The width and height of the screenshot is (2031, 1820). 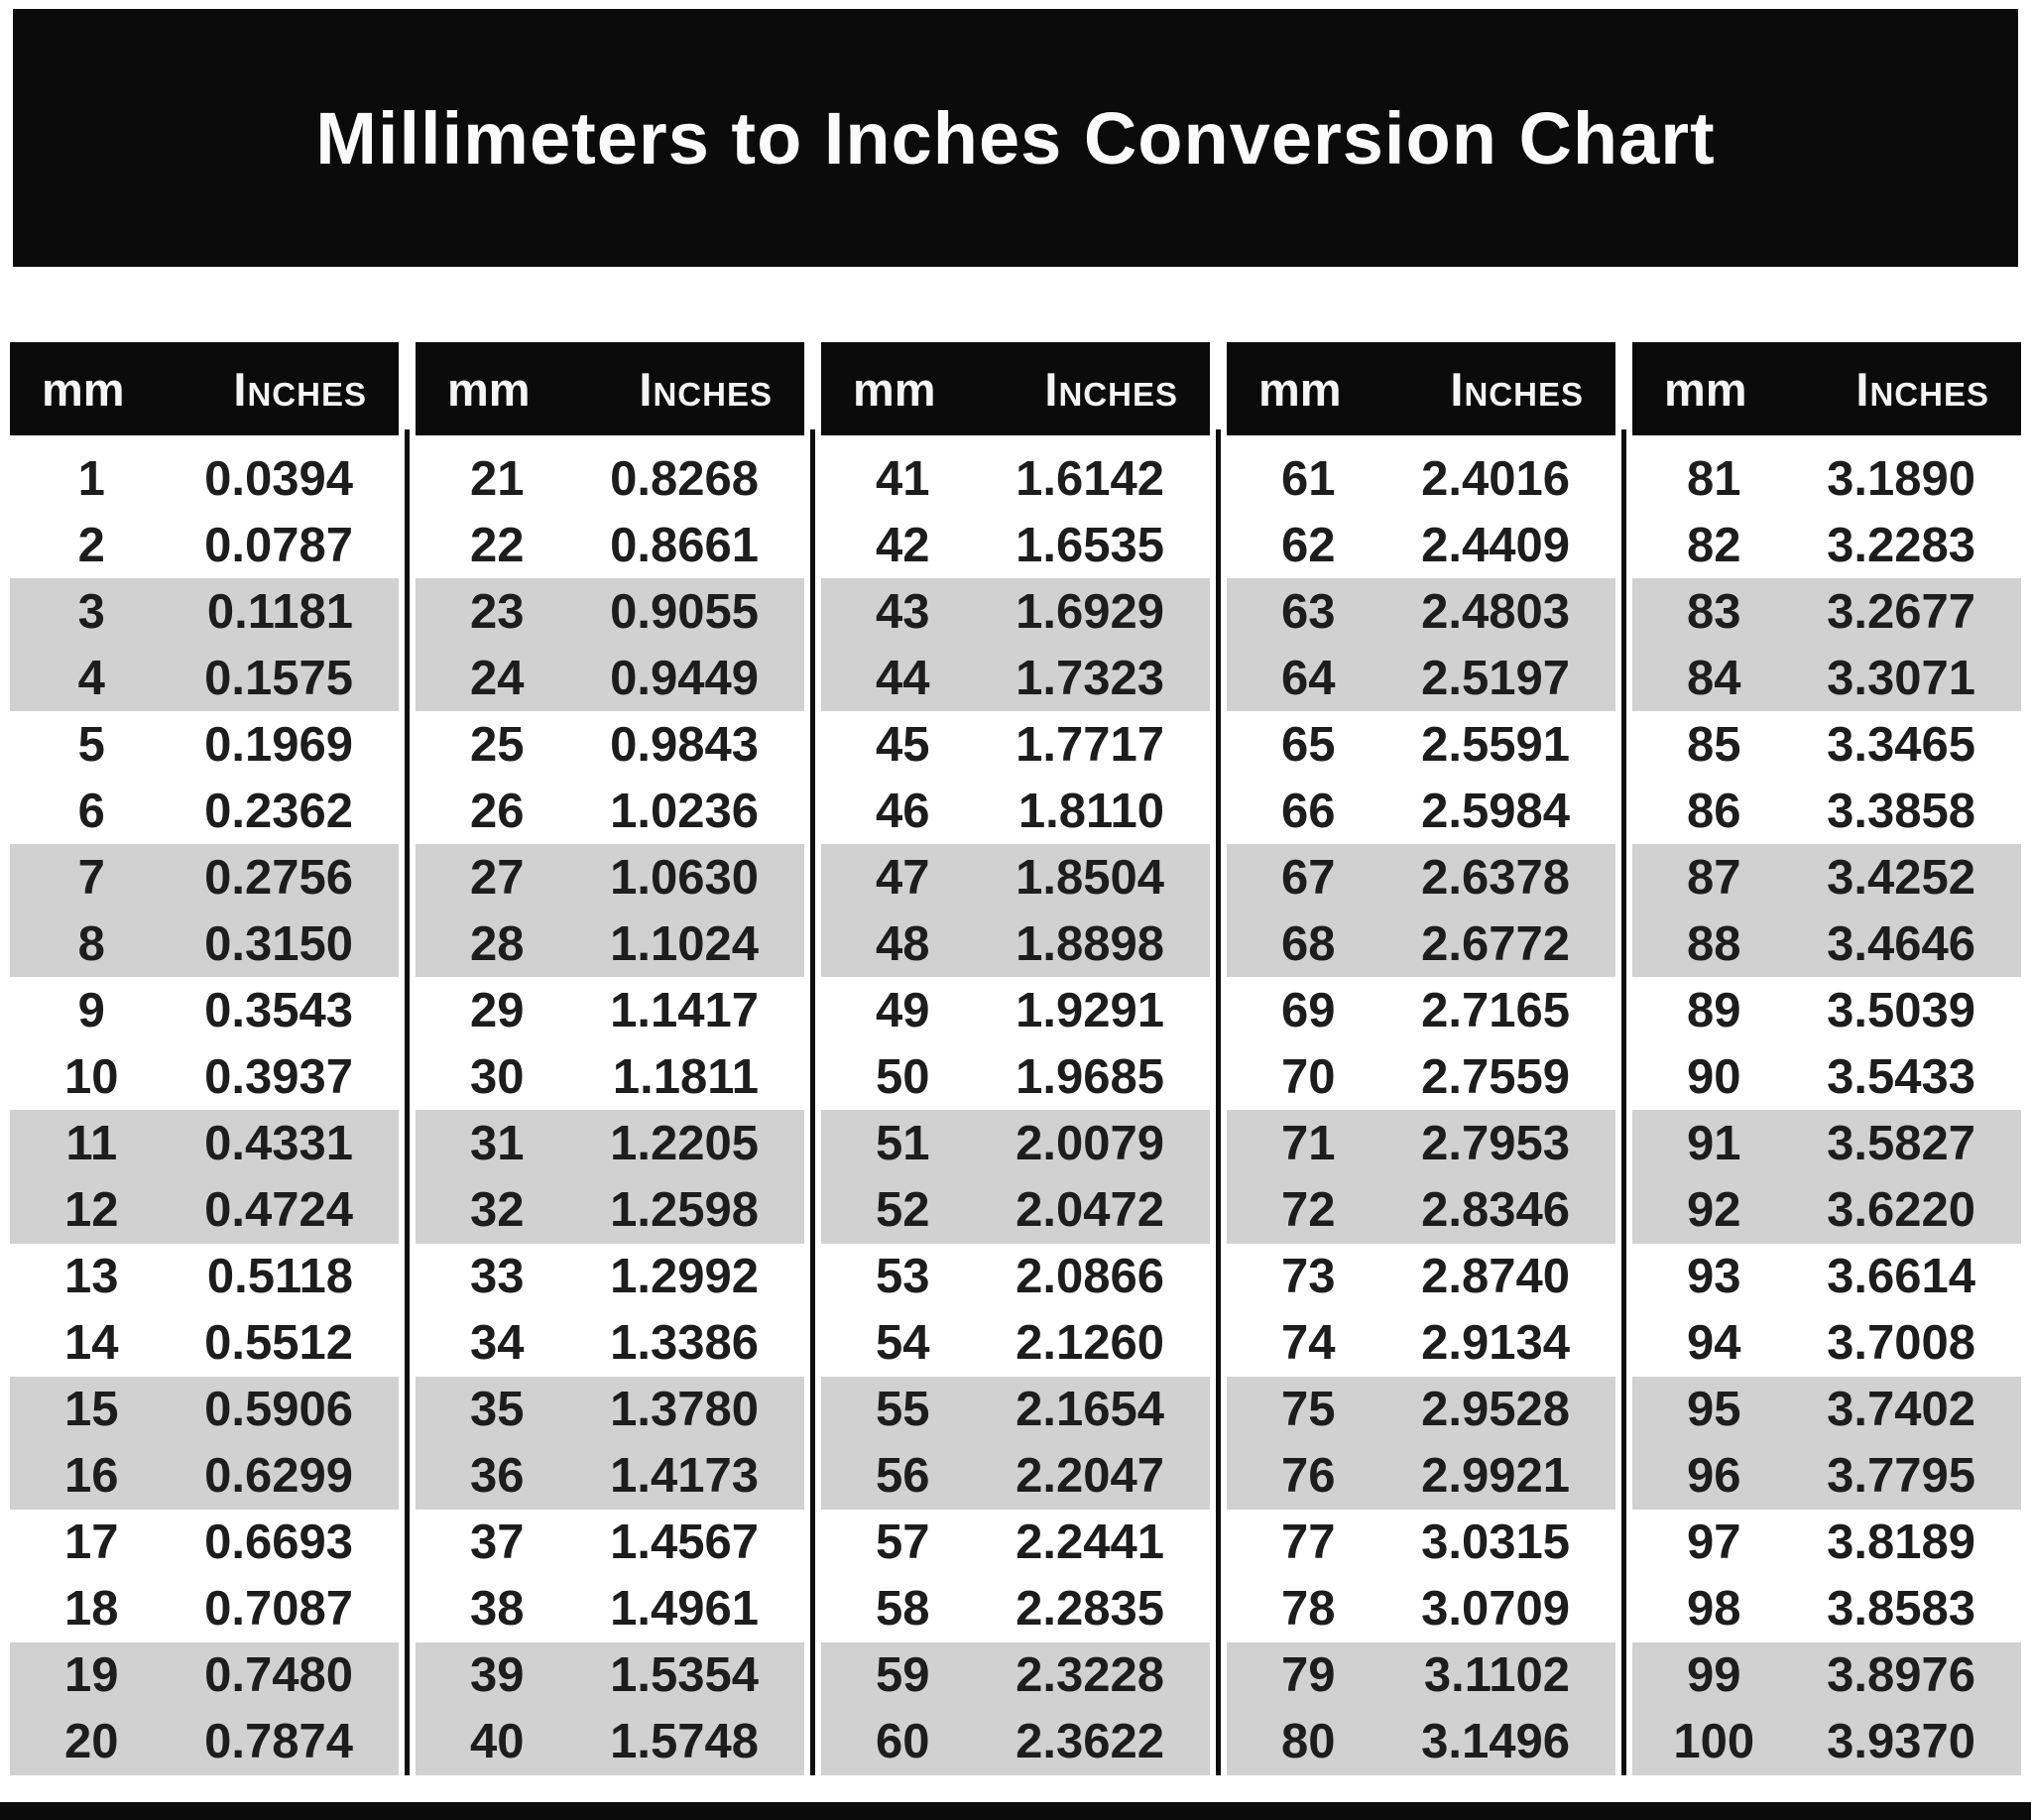 What do you see at coordinates (278, 811) in the screenshot?
I see `inches-value: 0.2362` at bounding box center [278, 811].